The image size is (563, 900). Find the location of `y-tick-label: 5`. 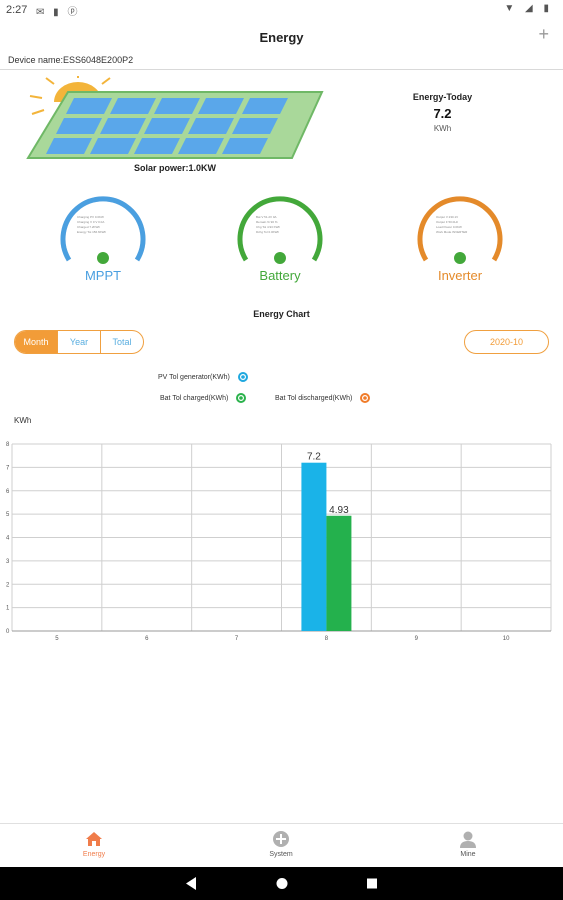

y-tick-label: 5 is located at coordinates (8, 515).